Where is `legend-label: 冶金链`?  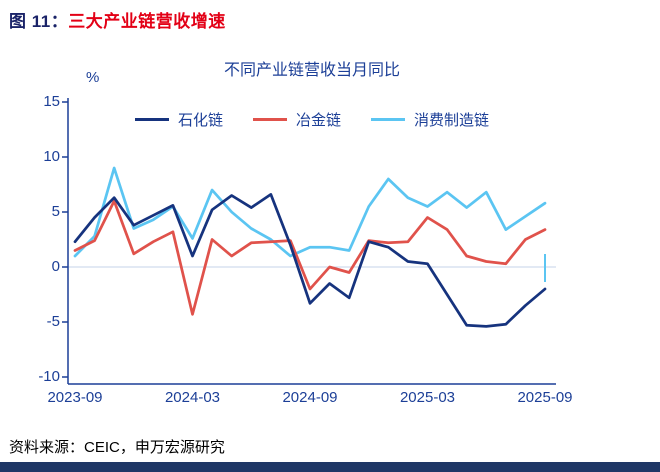
legend-label: 冶金链 is located at coordinates (318, 120).